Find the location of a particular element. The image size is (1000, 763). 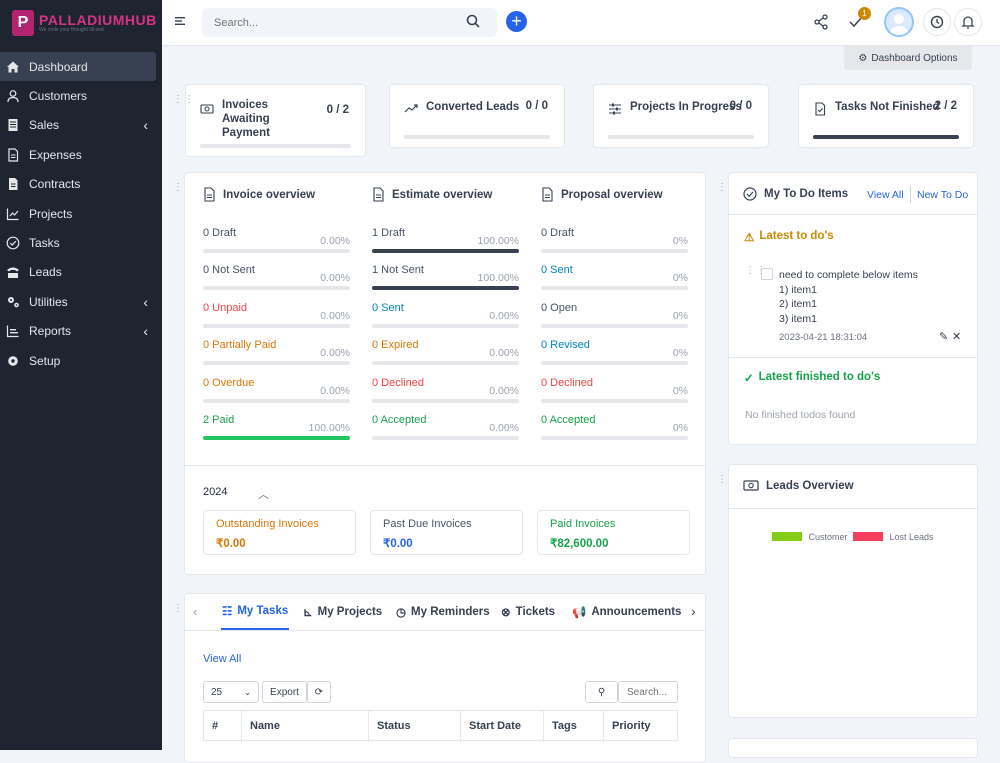

tabs-prev-icon: ‹ is located at coordinates (195, 611).